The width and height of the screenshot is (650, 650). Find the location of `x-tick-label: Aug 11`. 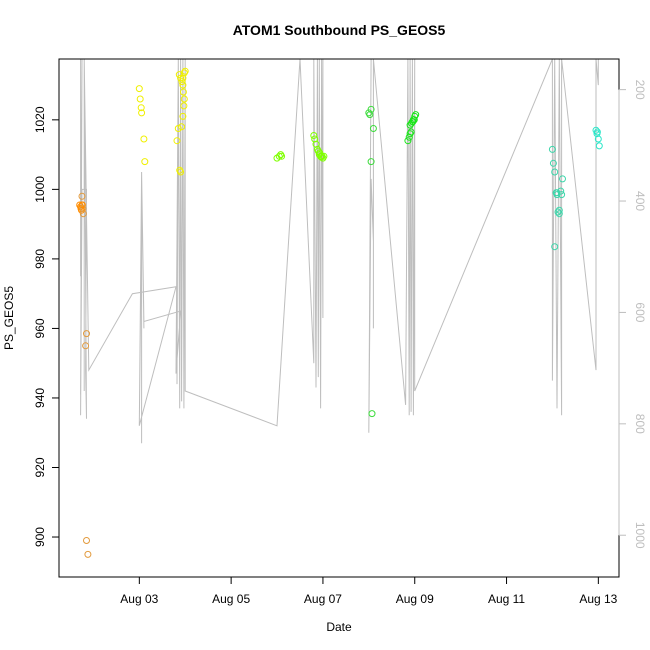

x-tick-label: Aug 11 is located at coordinates (506, 599).